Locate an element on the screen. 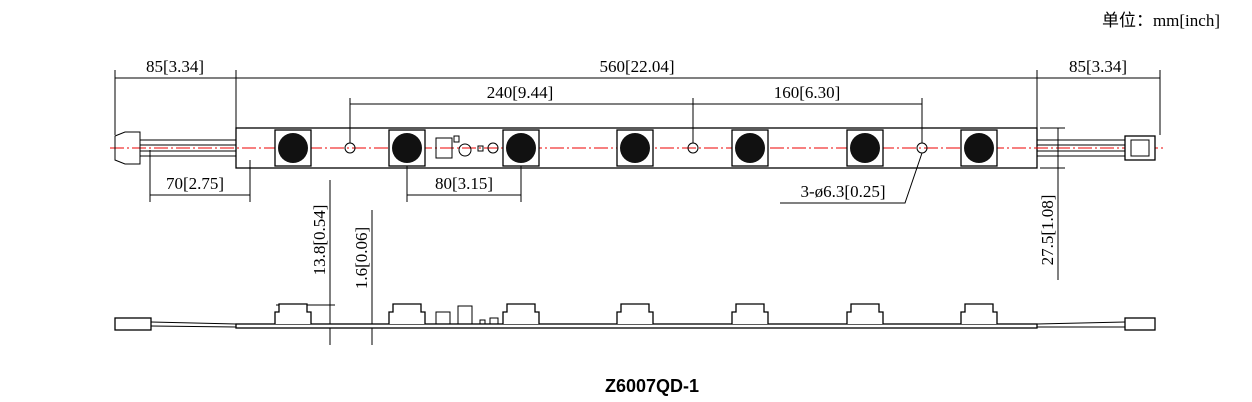 This screenshot has height=402, width=1252. dim-label: 560[22.04] is located at coordinates (636, 66).